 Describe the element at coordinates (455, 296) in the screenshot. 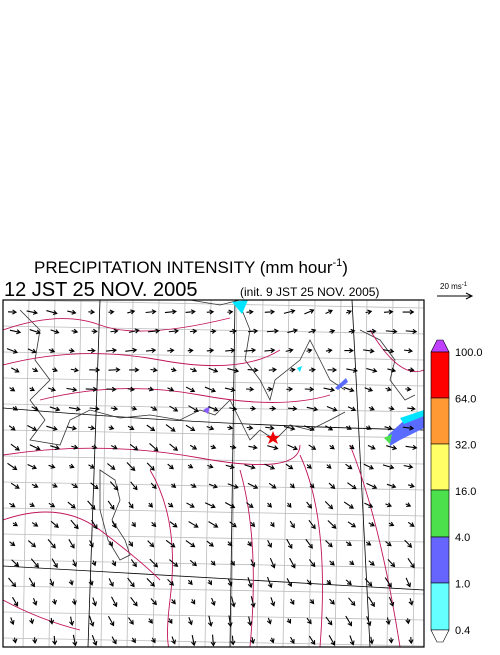

I see `scale-arrow` at that location.